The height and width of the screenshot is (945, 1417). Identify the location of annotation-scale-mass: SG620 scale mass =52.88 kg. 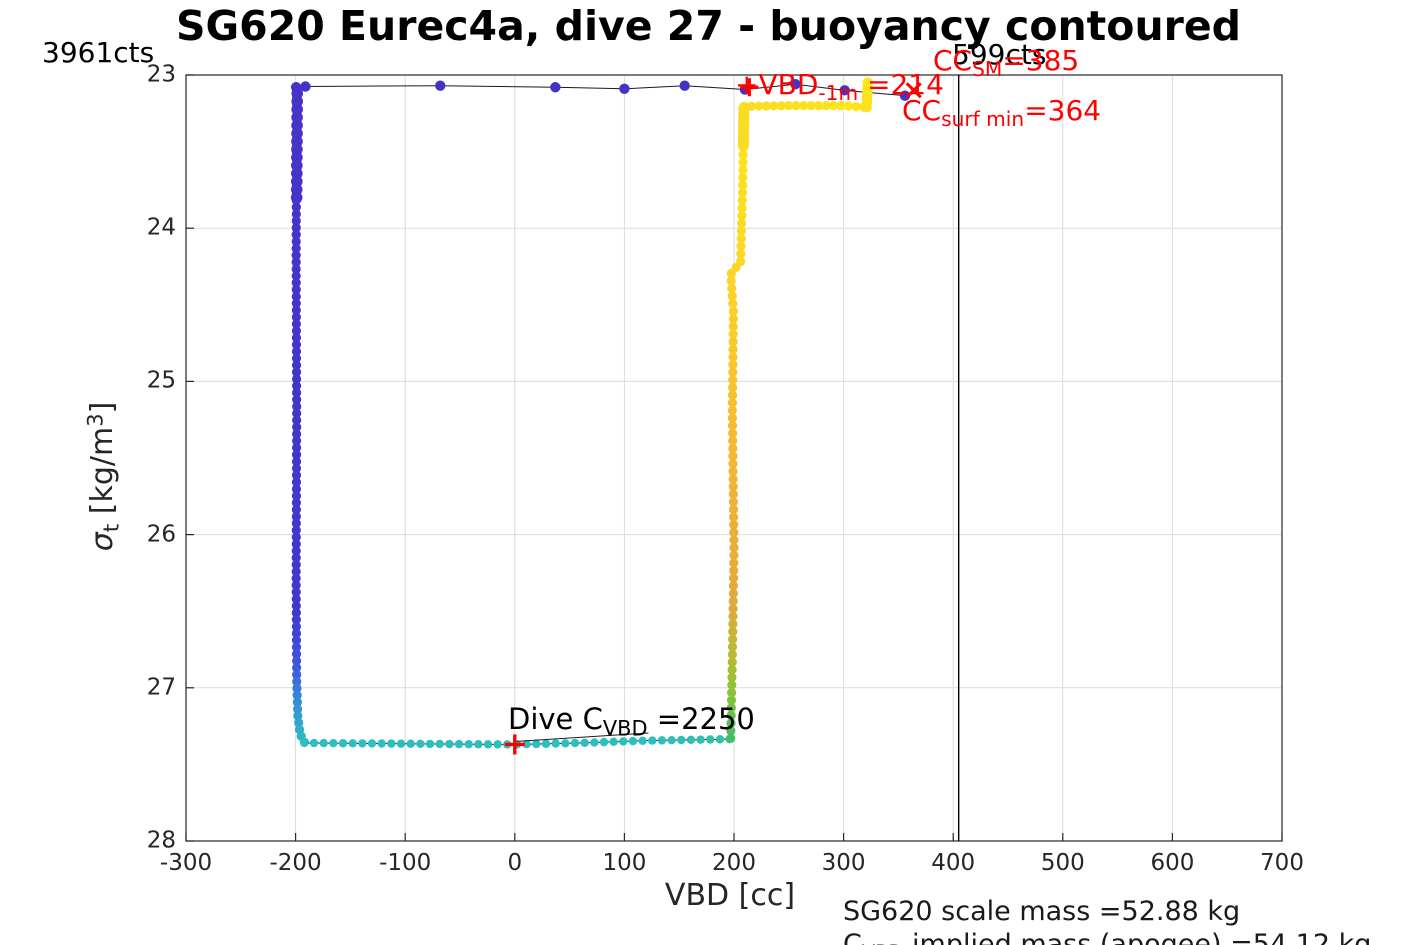
(1041, 911).